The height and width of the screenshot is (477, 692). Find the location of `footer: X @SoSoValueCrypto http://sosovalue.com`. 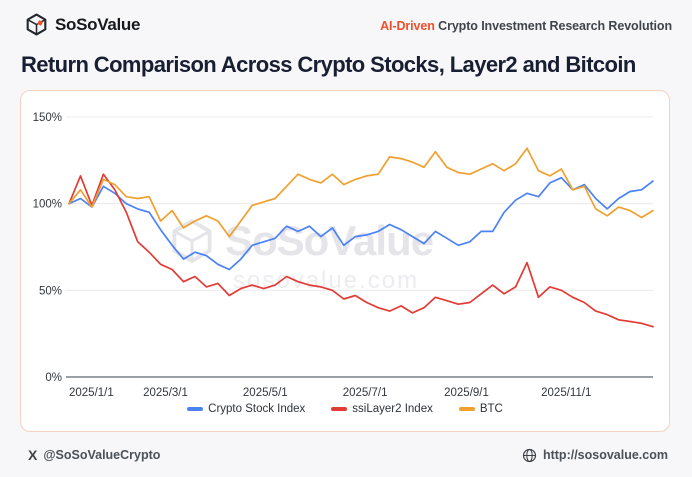

footer: X @SoSoValueCrypto http://sosovalue.com is located at coordinates (348, 455).